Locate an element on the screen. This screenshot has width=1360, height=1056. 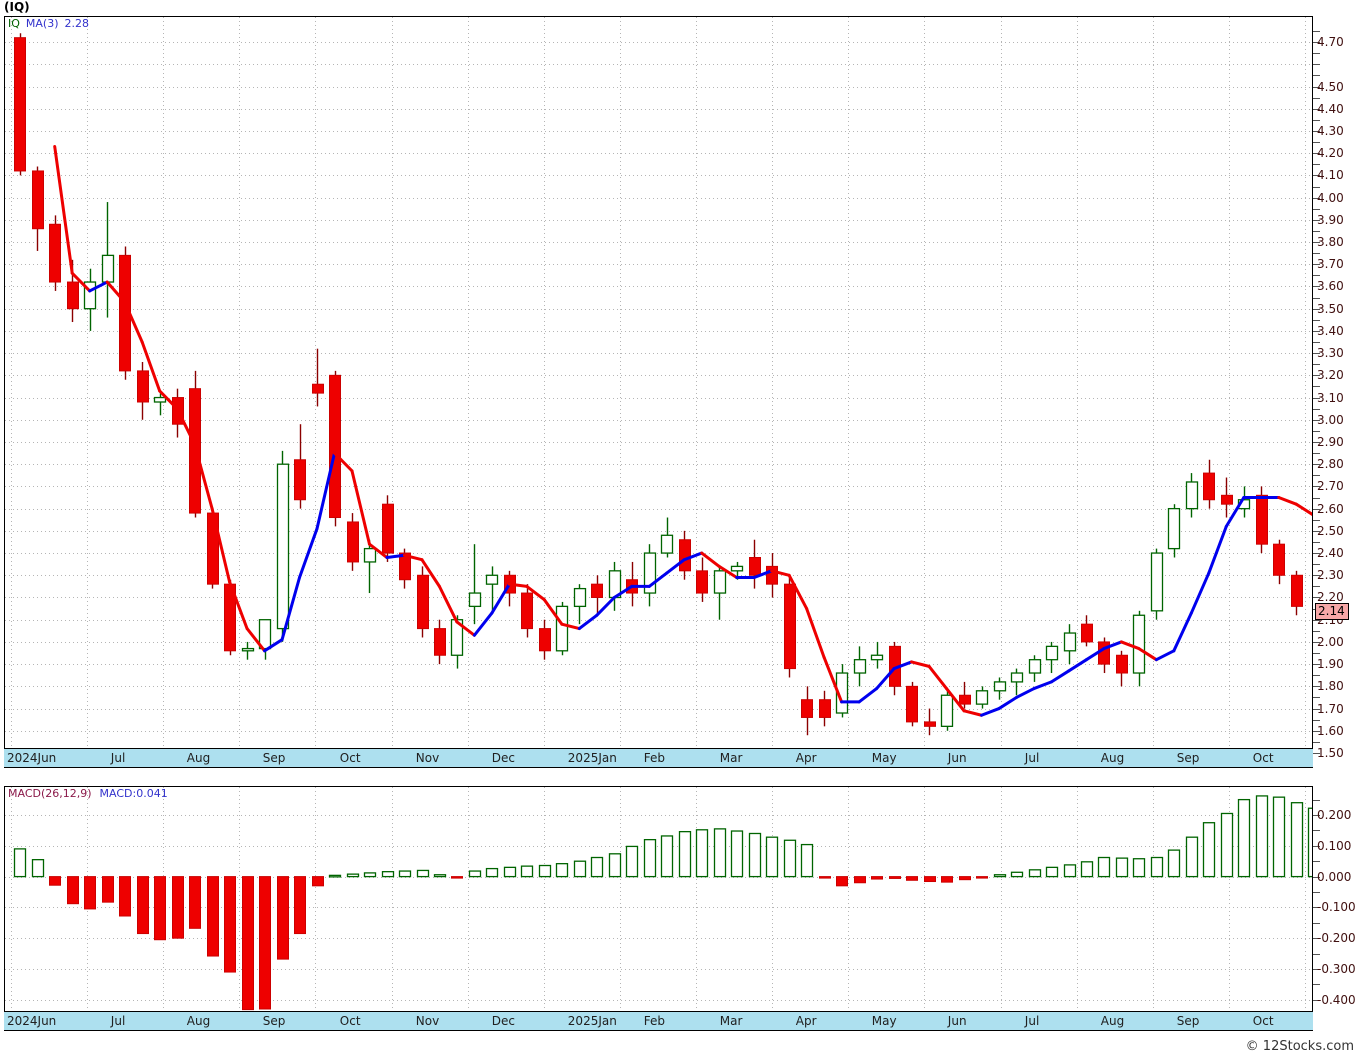
macd-legend-name: MACD(26,12,9) is located at coordinates (50, 793).